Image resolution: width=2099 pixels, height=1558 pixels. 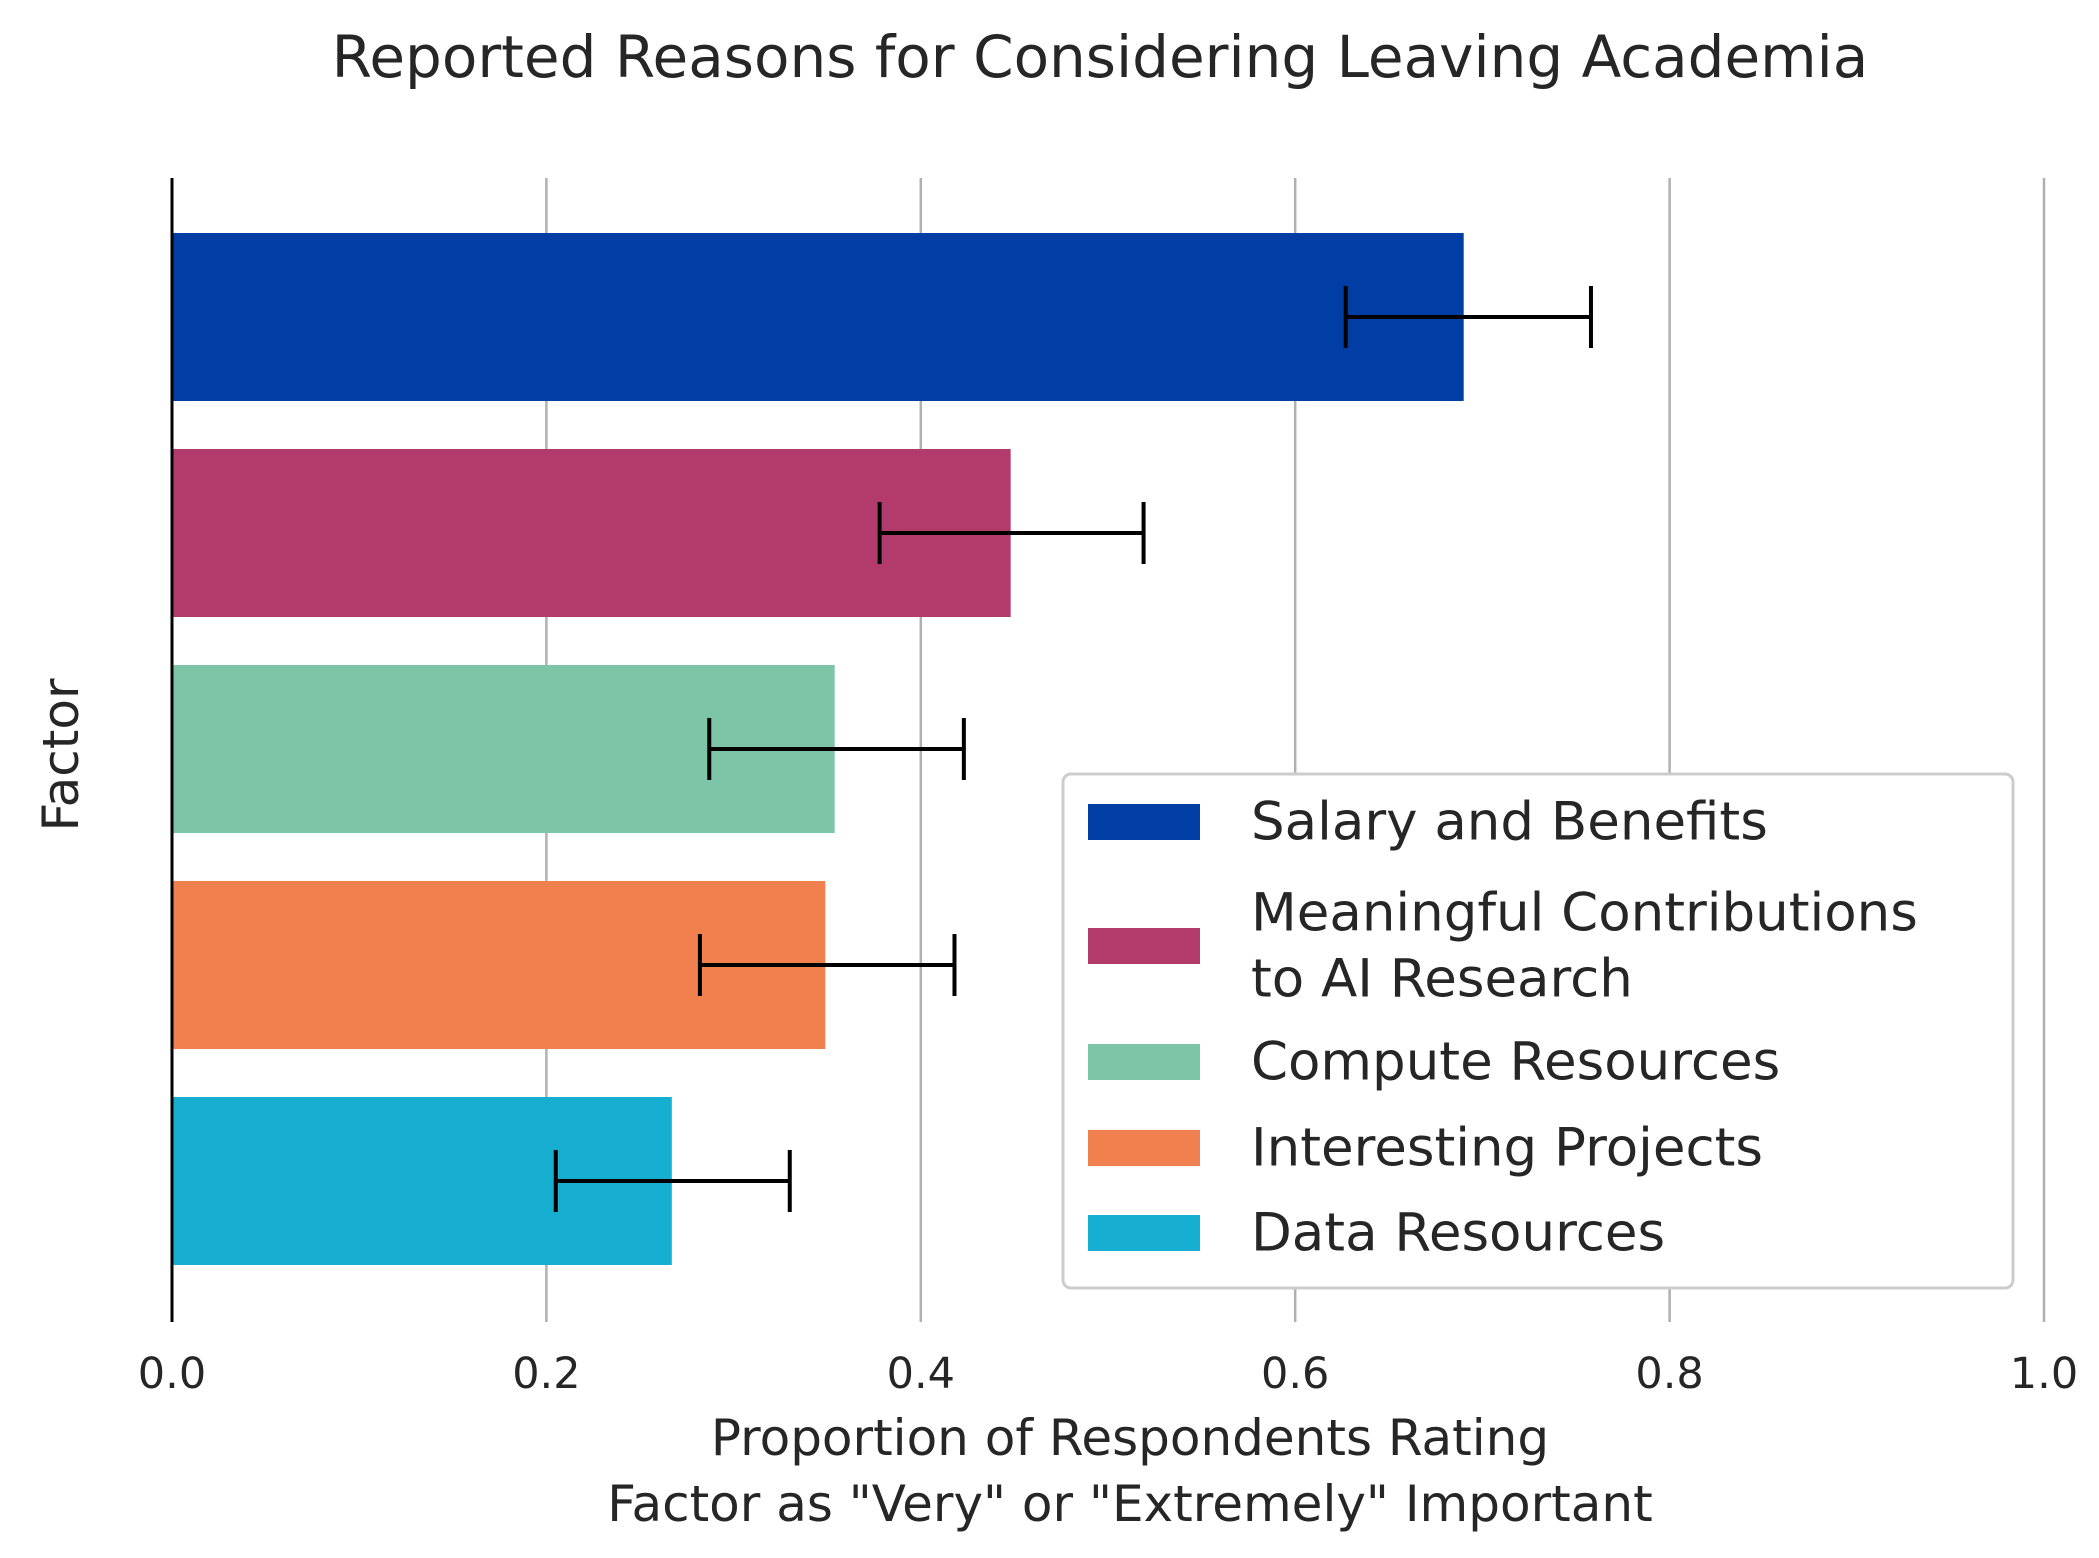 I want to click on legend-entry-4: Data Resources, so click(x=1376, y=1233).